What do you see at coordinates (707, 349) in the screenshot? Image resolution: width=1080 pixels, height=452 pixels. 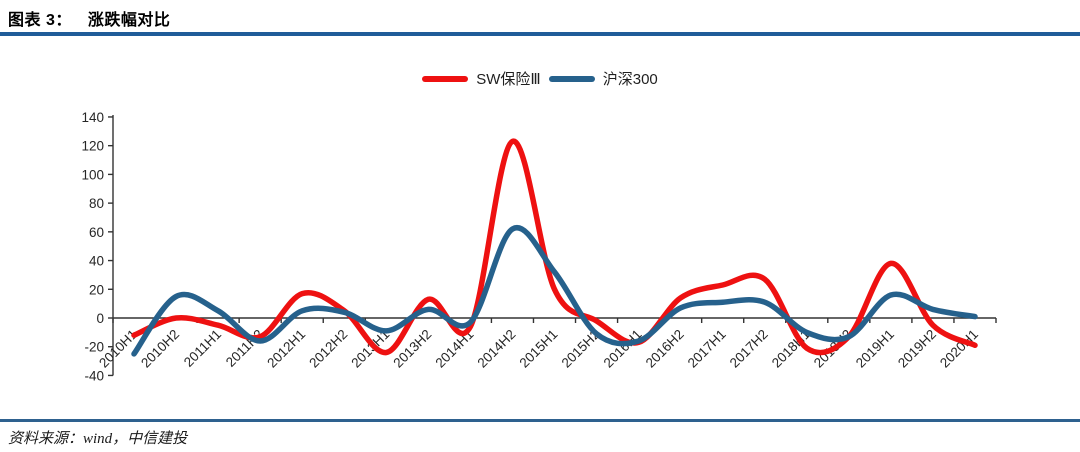 I see `x-tick-label: 2017H1` at bounding box center [707, 349].